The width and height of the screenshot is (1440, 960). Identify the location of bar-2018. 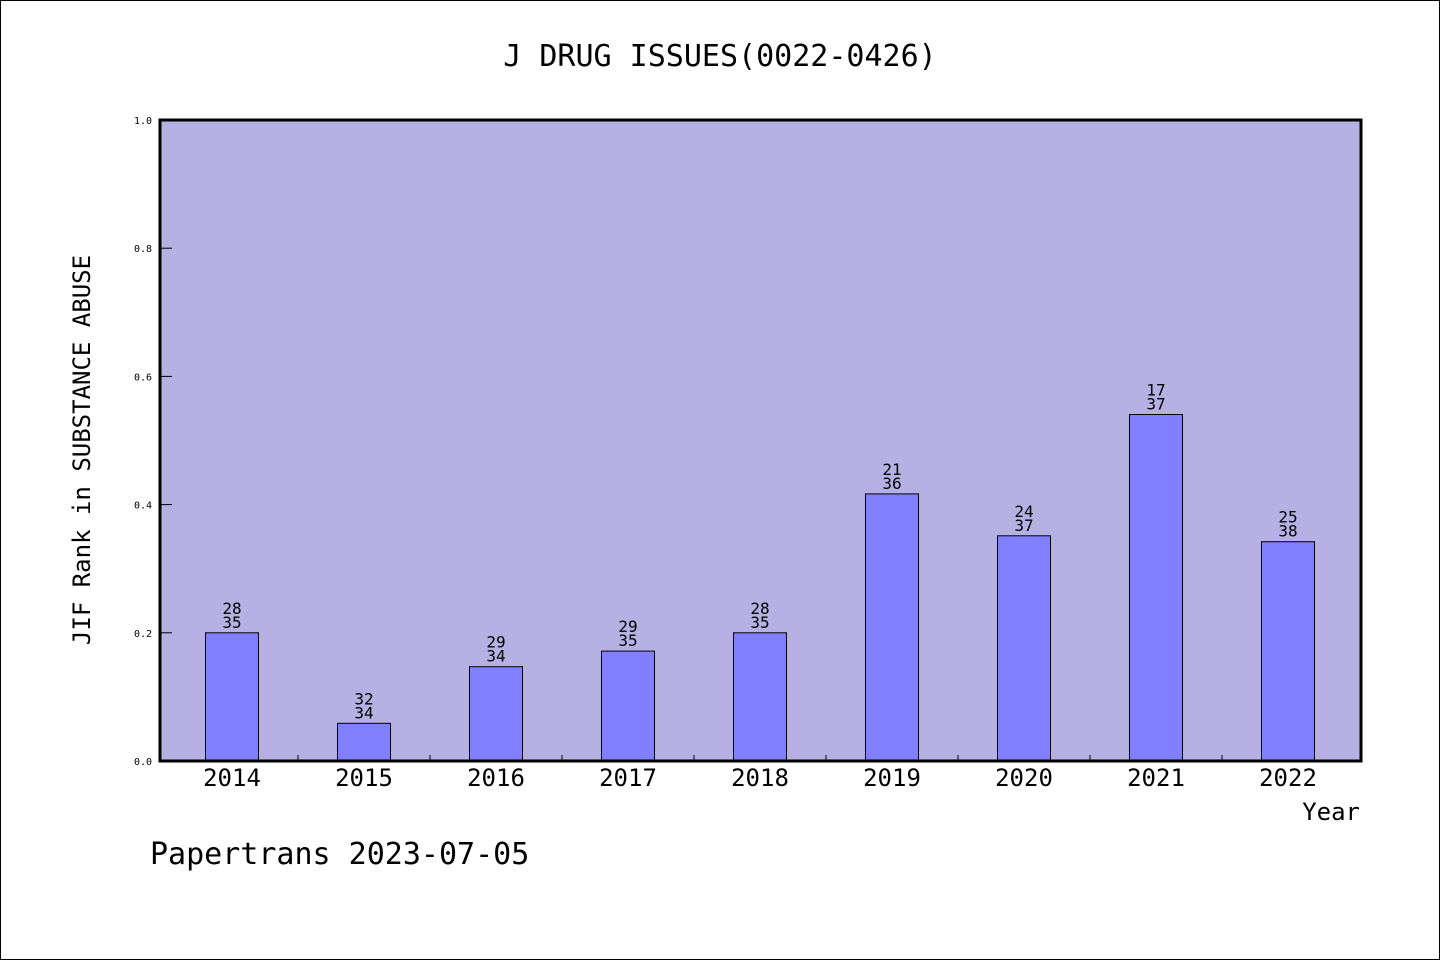
(760, 697).